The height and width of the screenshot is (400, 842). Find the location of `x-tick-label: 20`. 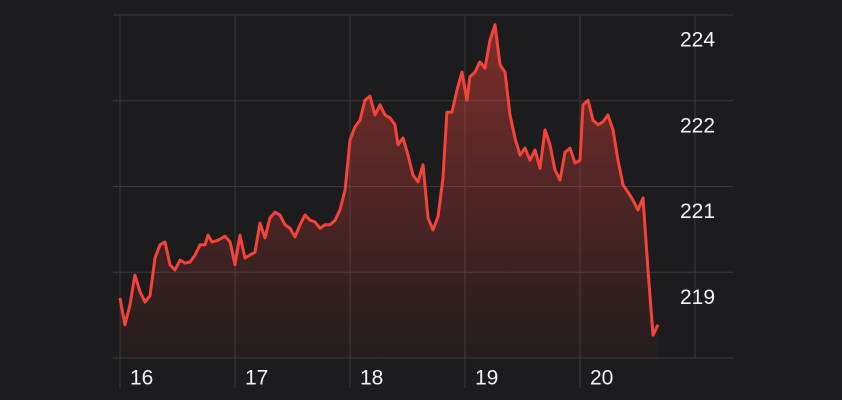

x-tick-label: 20 is located at coordinates (601, 378).